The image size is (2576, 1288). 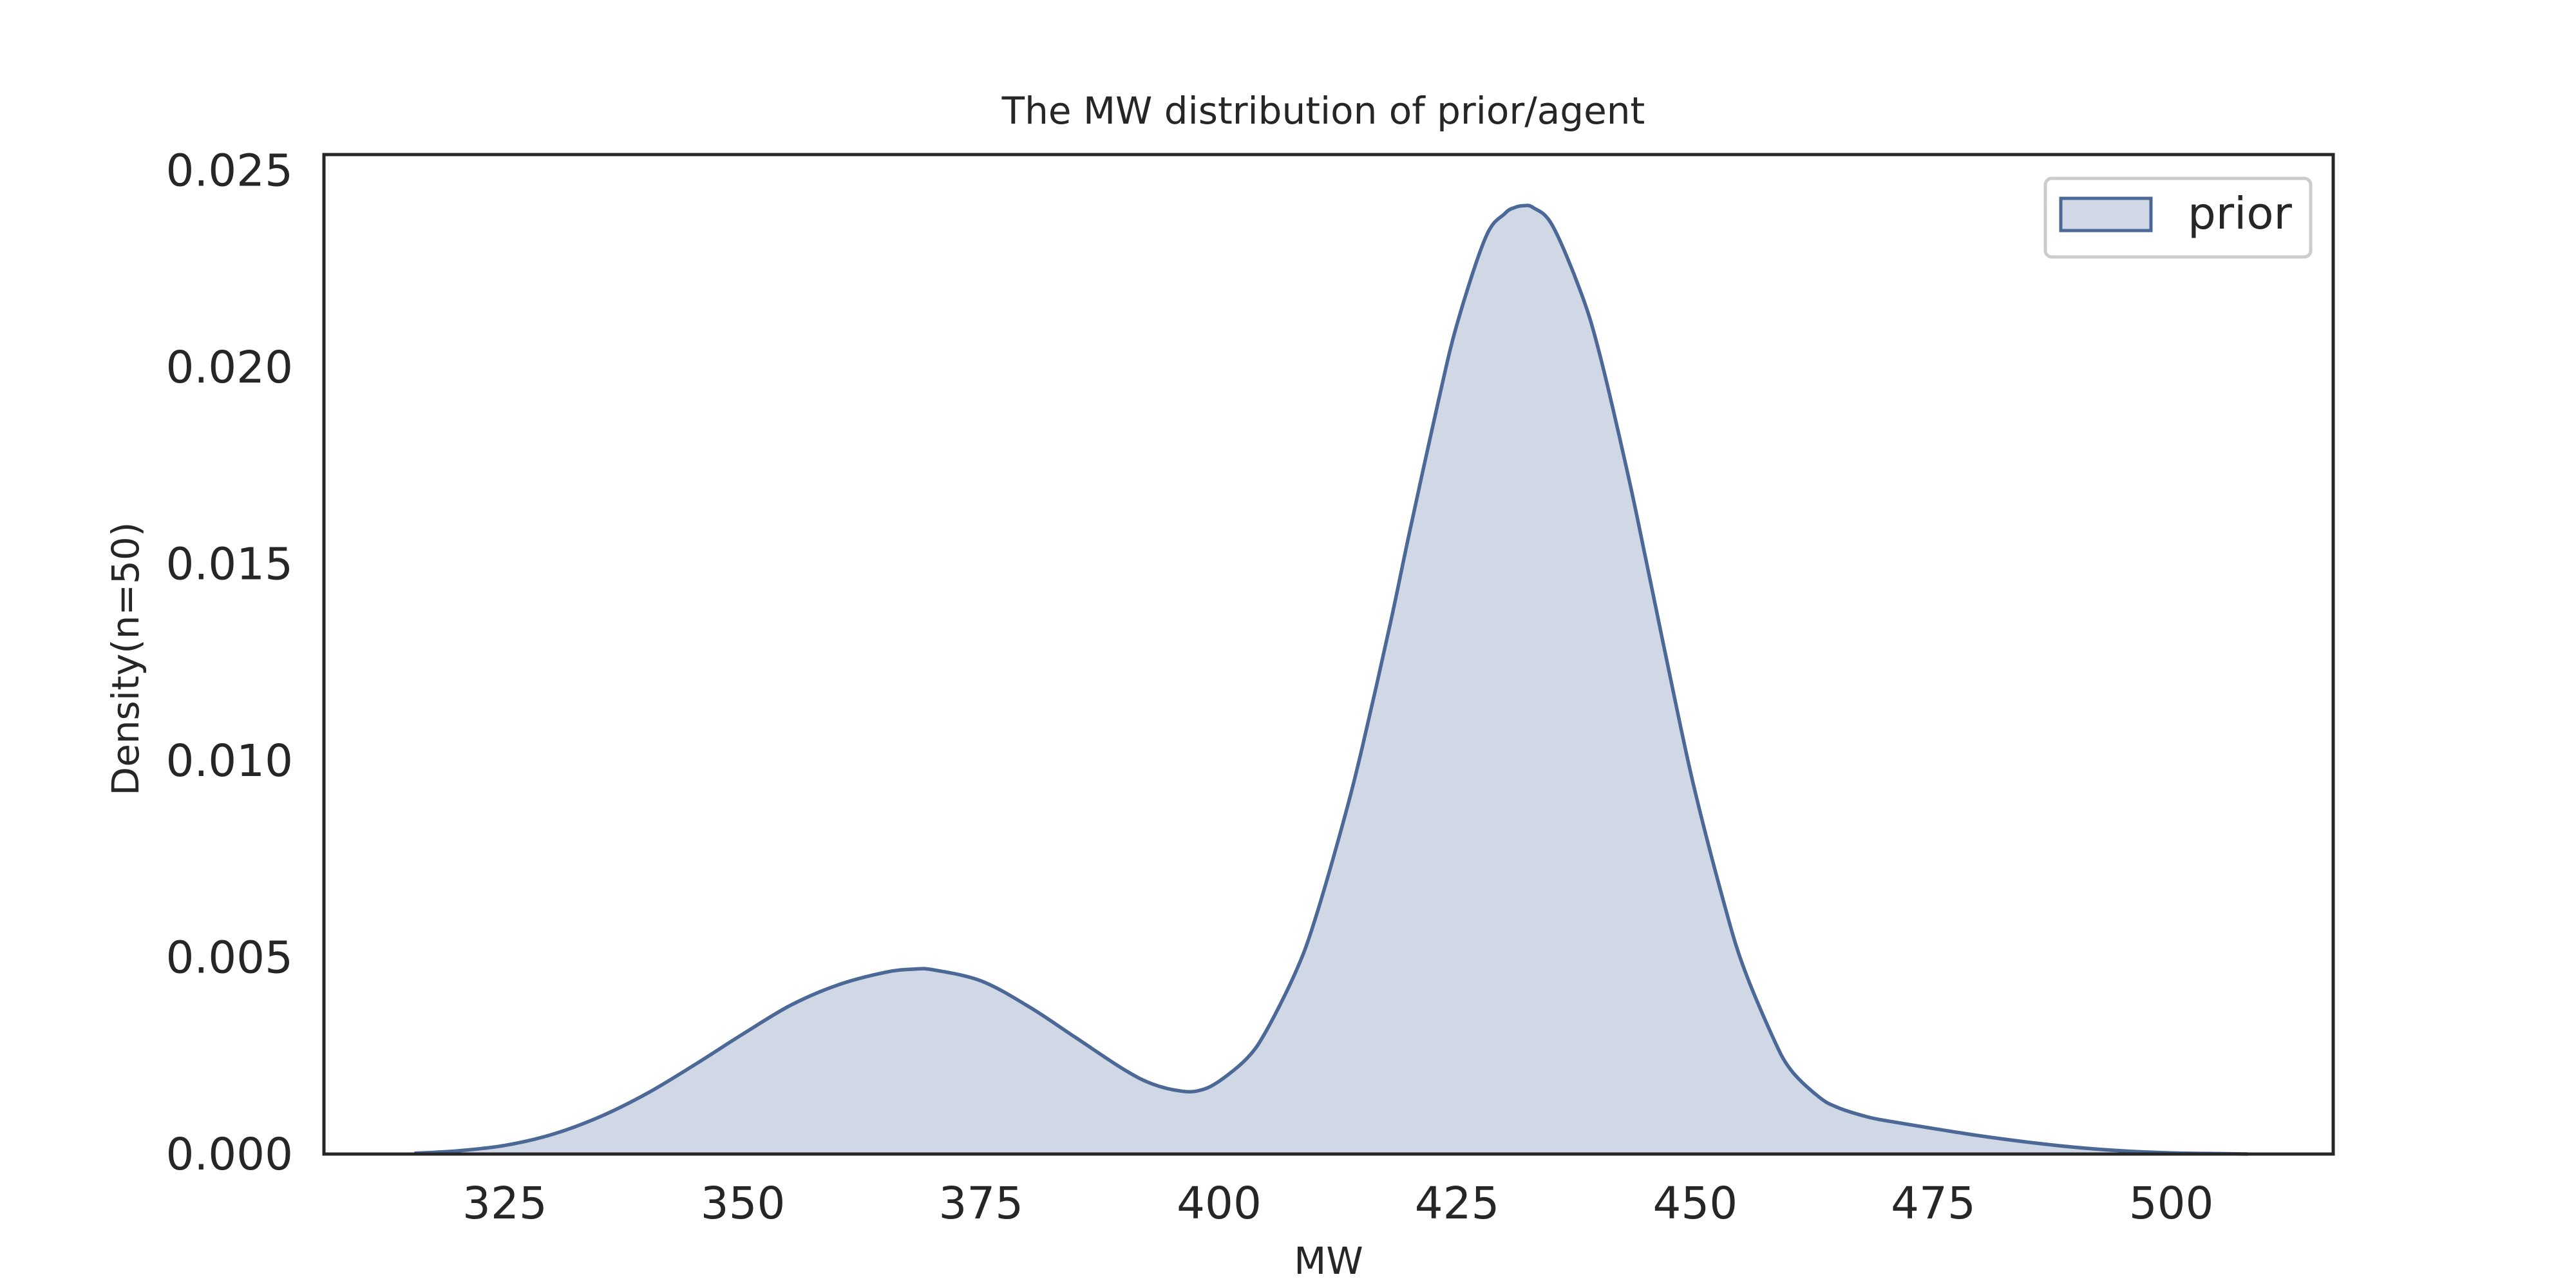 I want to click on x-tick-label: 450, so click(x=1696, y=1203).